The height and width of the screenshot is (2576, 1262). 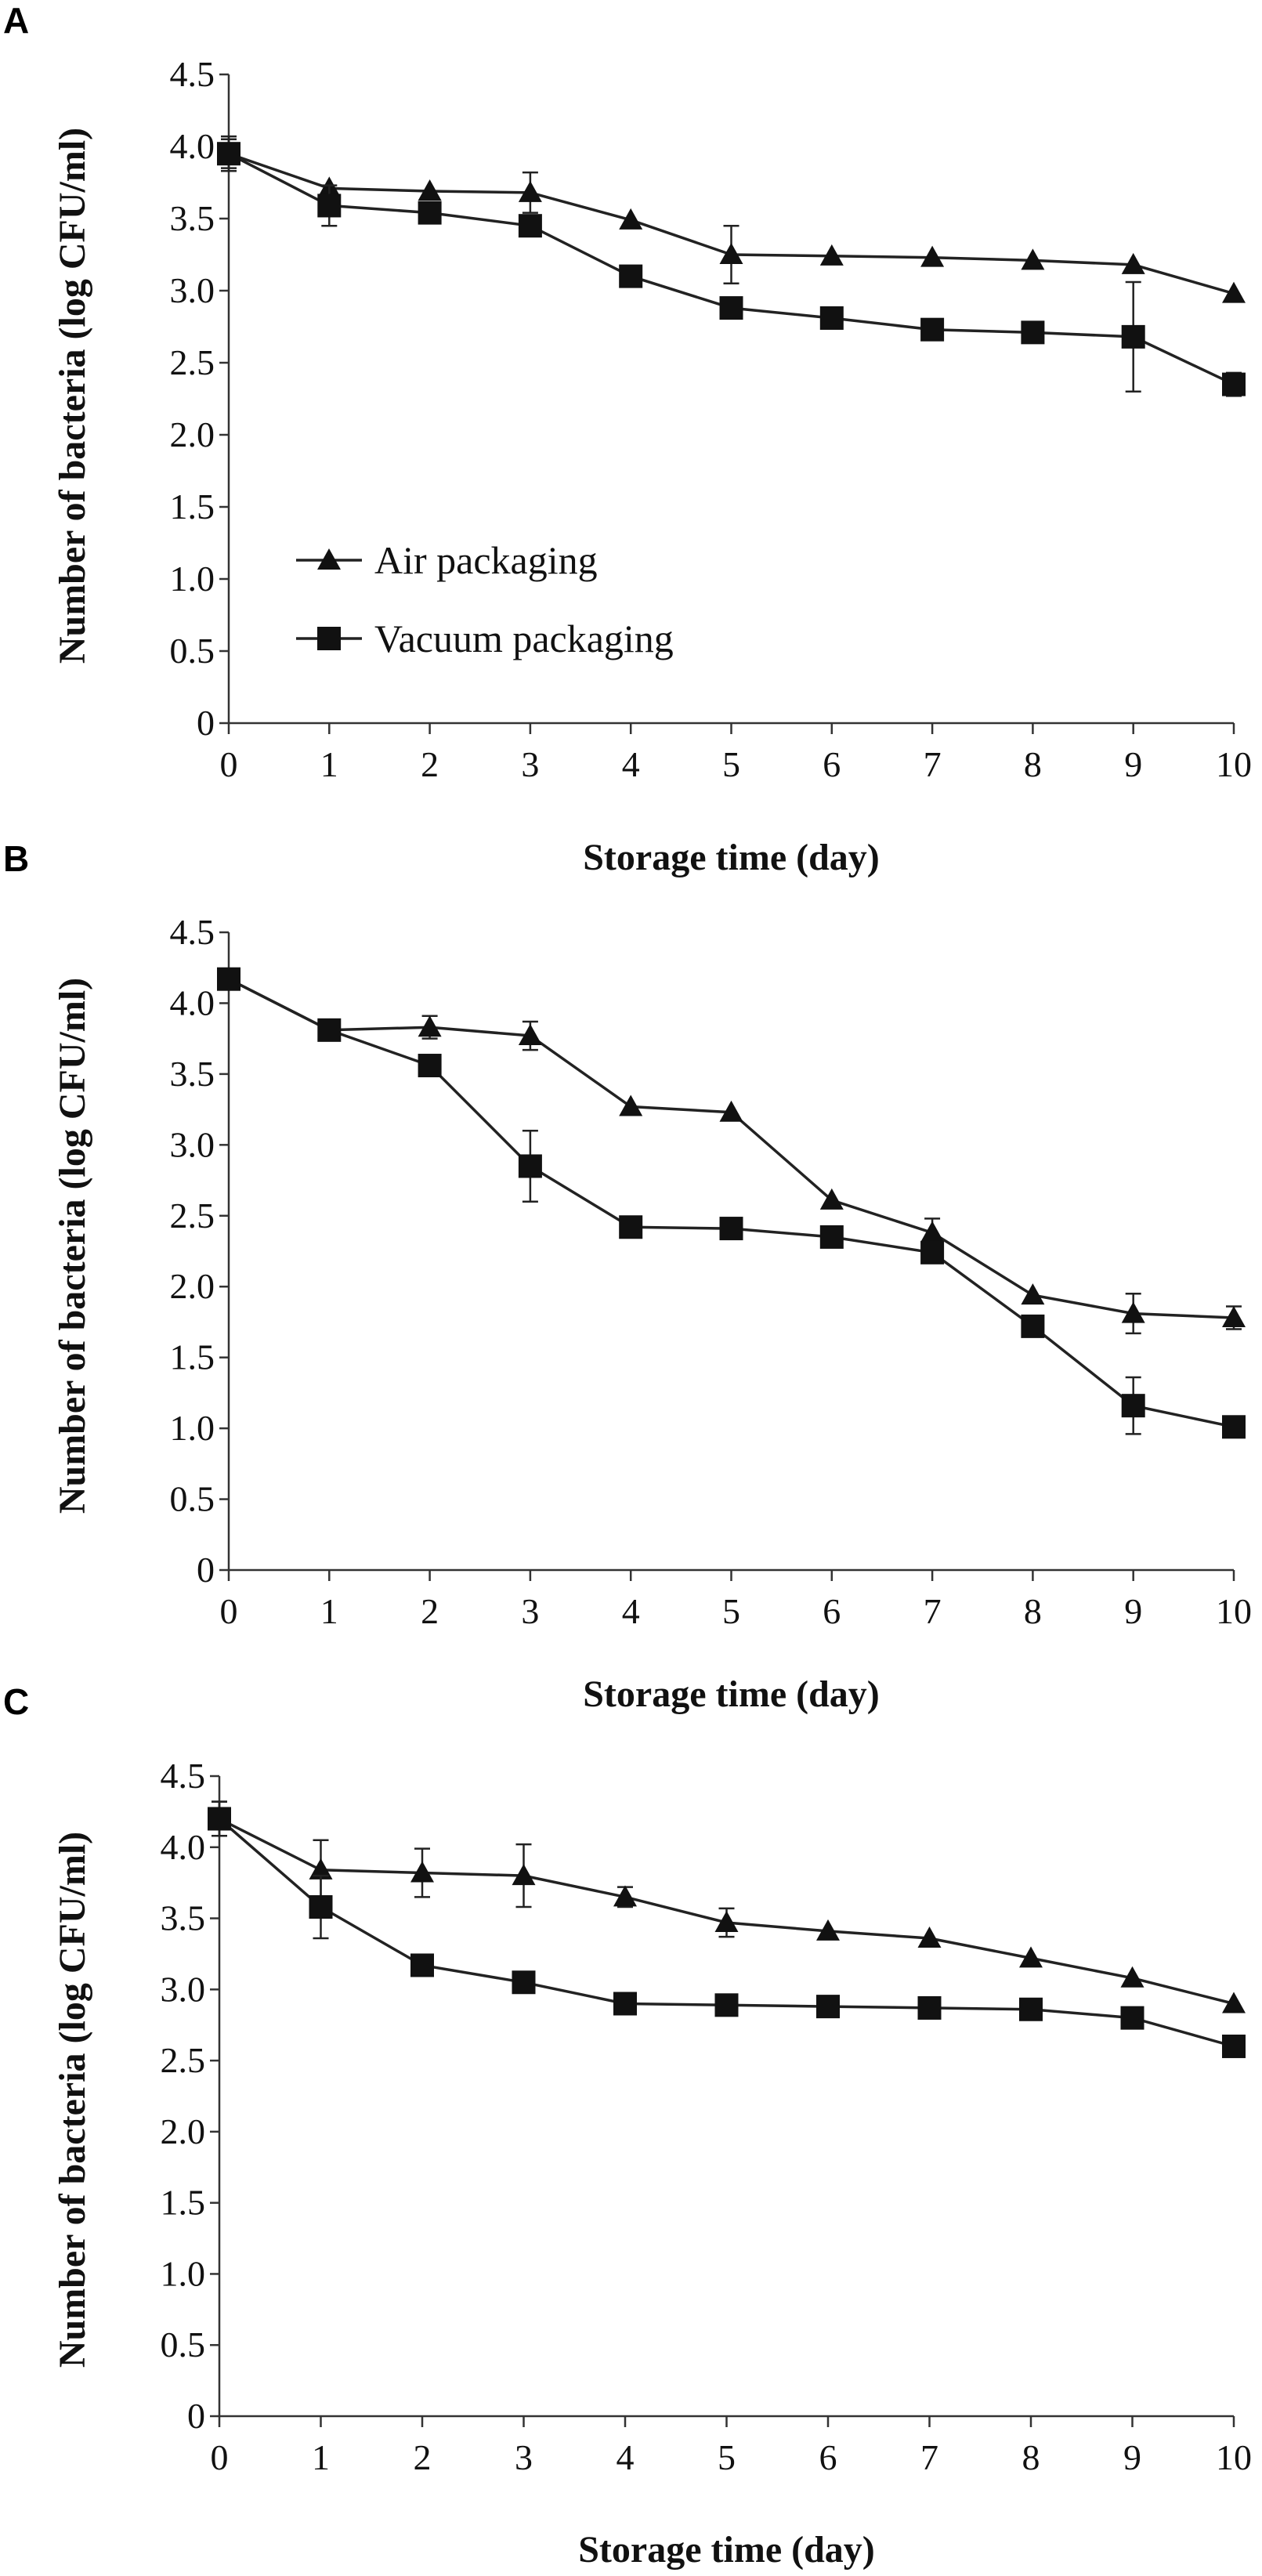 What do you see at coordinates (485, 599) in the screenshot?
I see `legend: Air packaging Vacuum packaging` at bounding box center [485, 599].